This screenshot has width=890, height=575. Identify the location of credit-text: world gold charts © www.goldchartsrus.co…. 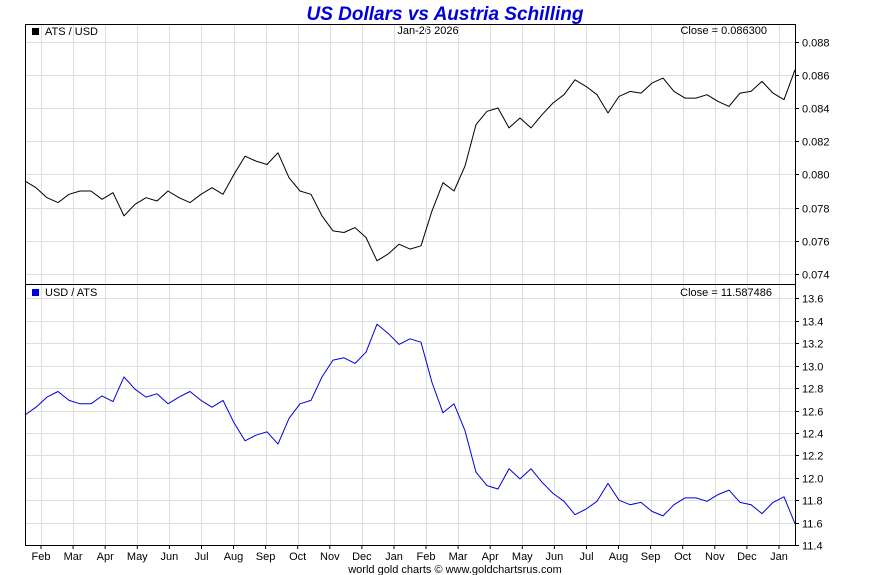
(454, 569).